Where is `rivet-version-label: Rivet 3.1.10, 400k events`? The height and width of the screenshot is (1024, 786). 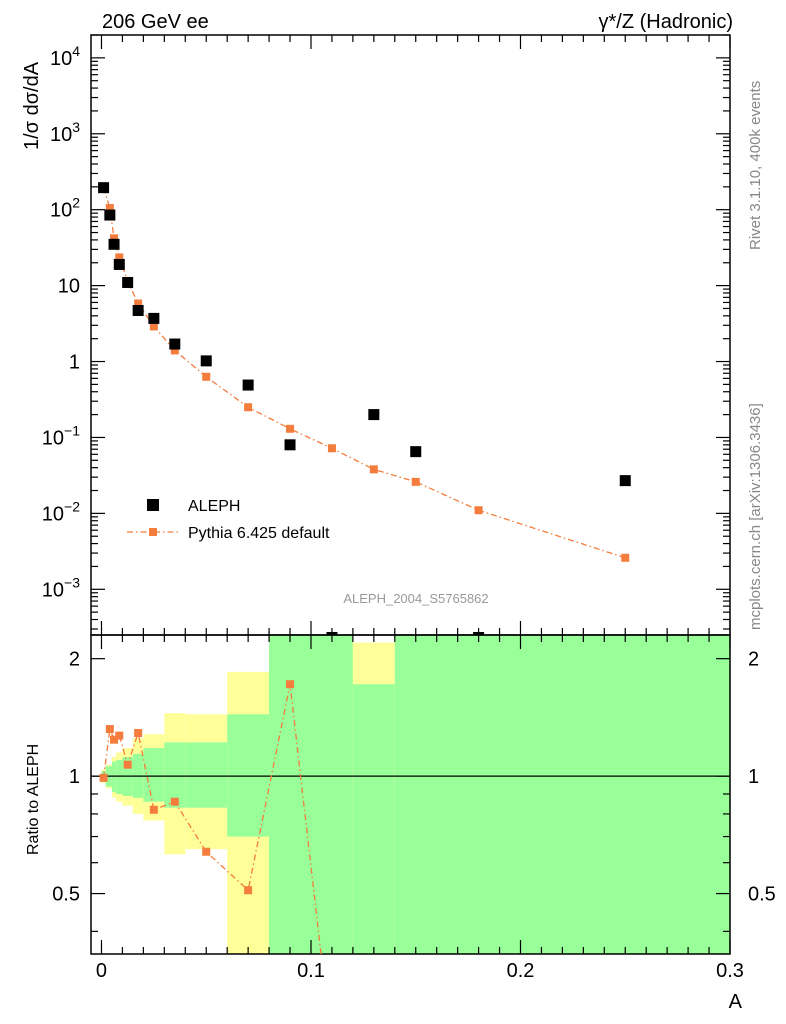
rivet-version-label: Rivet 3.1.10, 400k events is located at coordinates (755, 165).